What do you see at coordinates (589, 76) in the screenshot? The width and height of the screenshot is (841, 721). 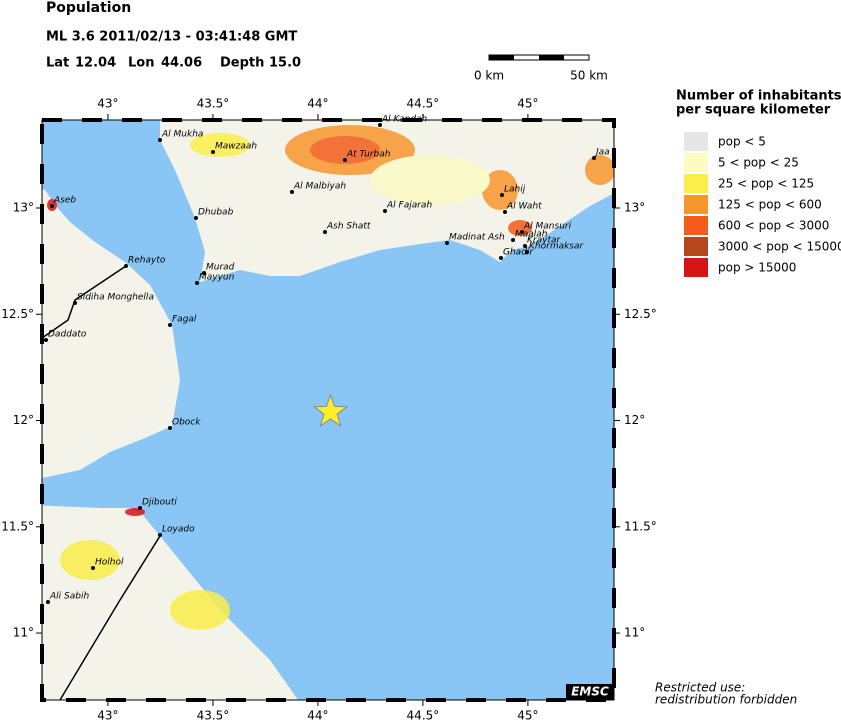 I see `scale-end: 50 km` at bounding box center [589, 76].